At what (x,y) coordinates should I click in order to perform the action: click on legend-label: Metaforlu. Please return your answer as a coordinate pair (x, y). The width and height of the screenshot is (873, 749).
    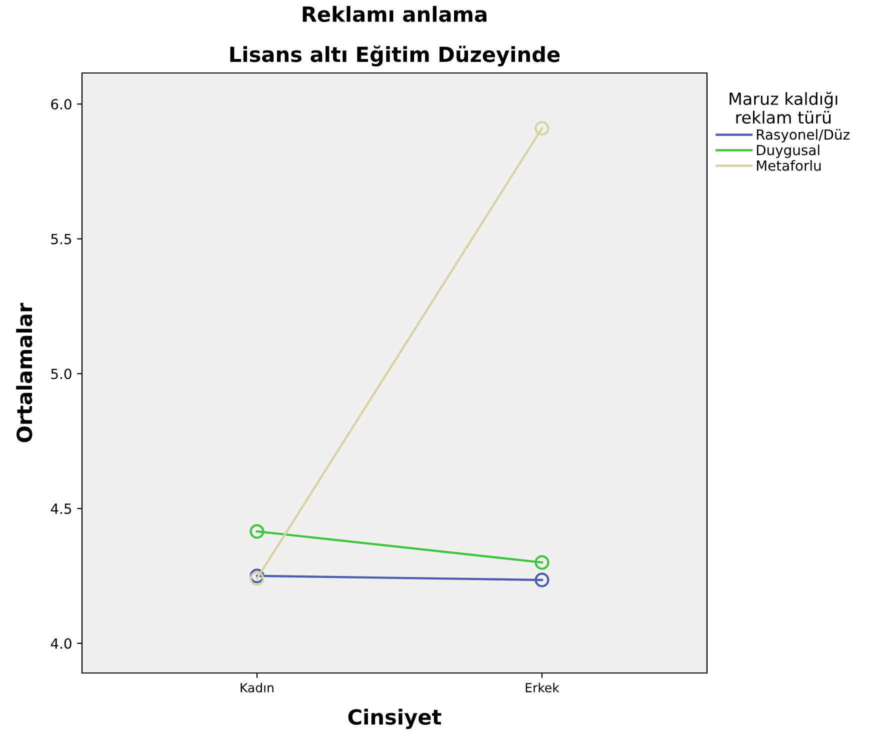
    Looking at the image, I should click on (788, 165).